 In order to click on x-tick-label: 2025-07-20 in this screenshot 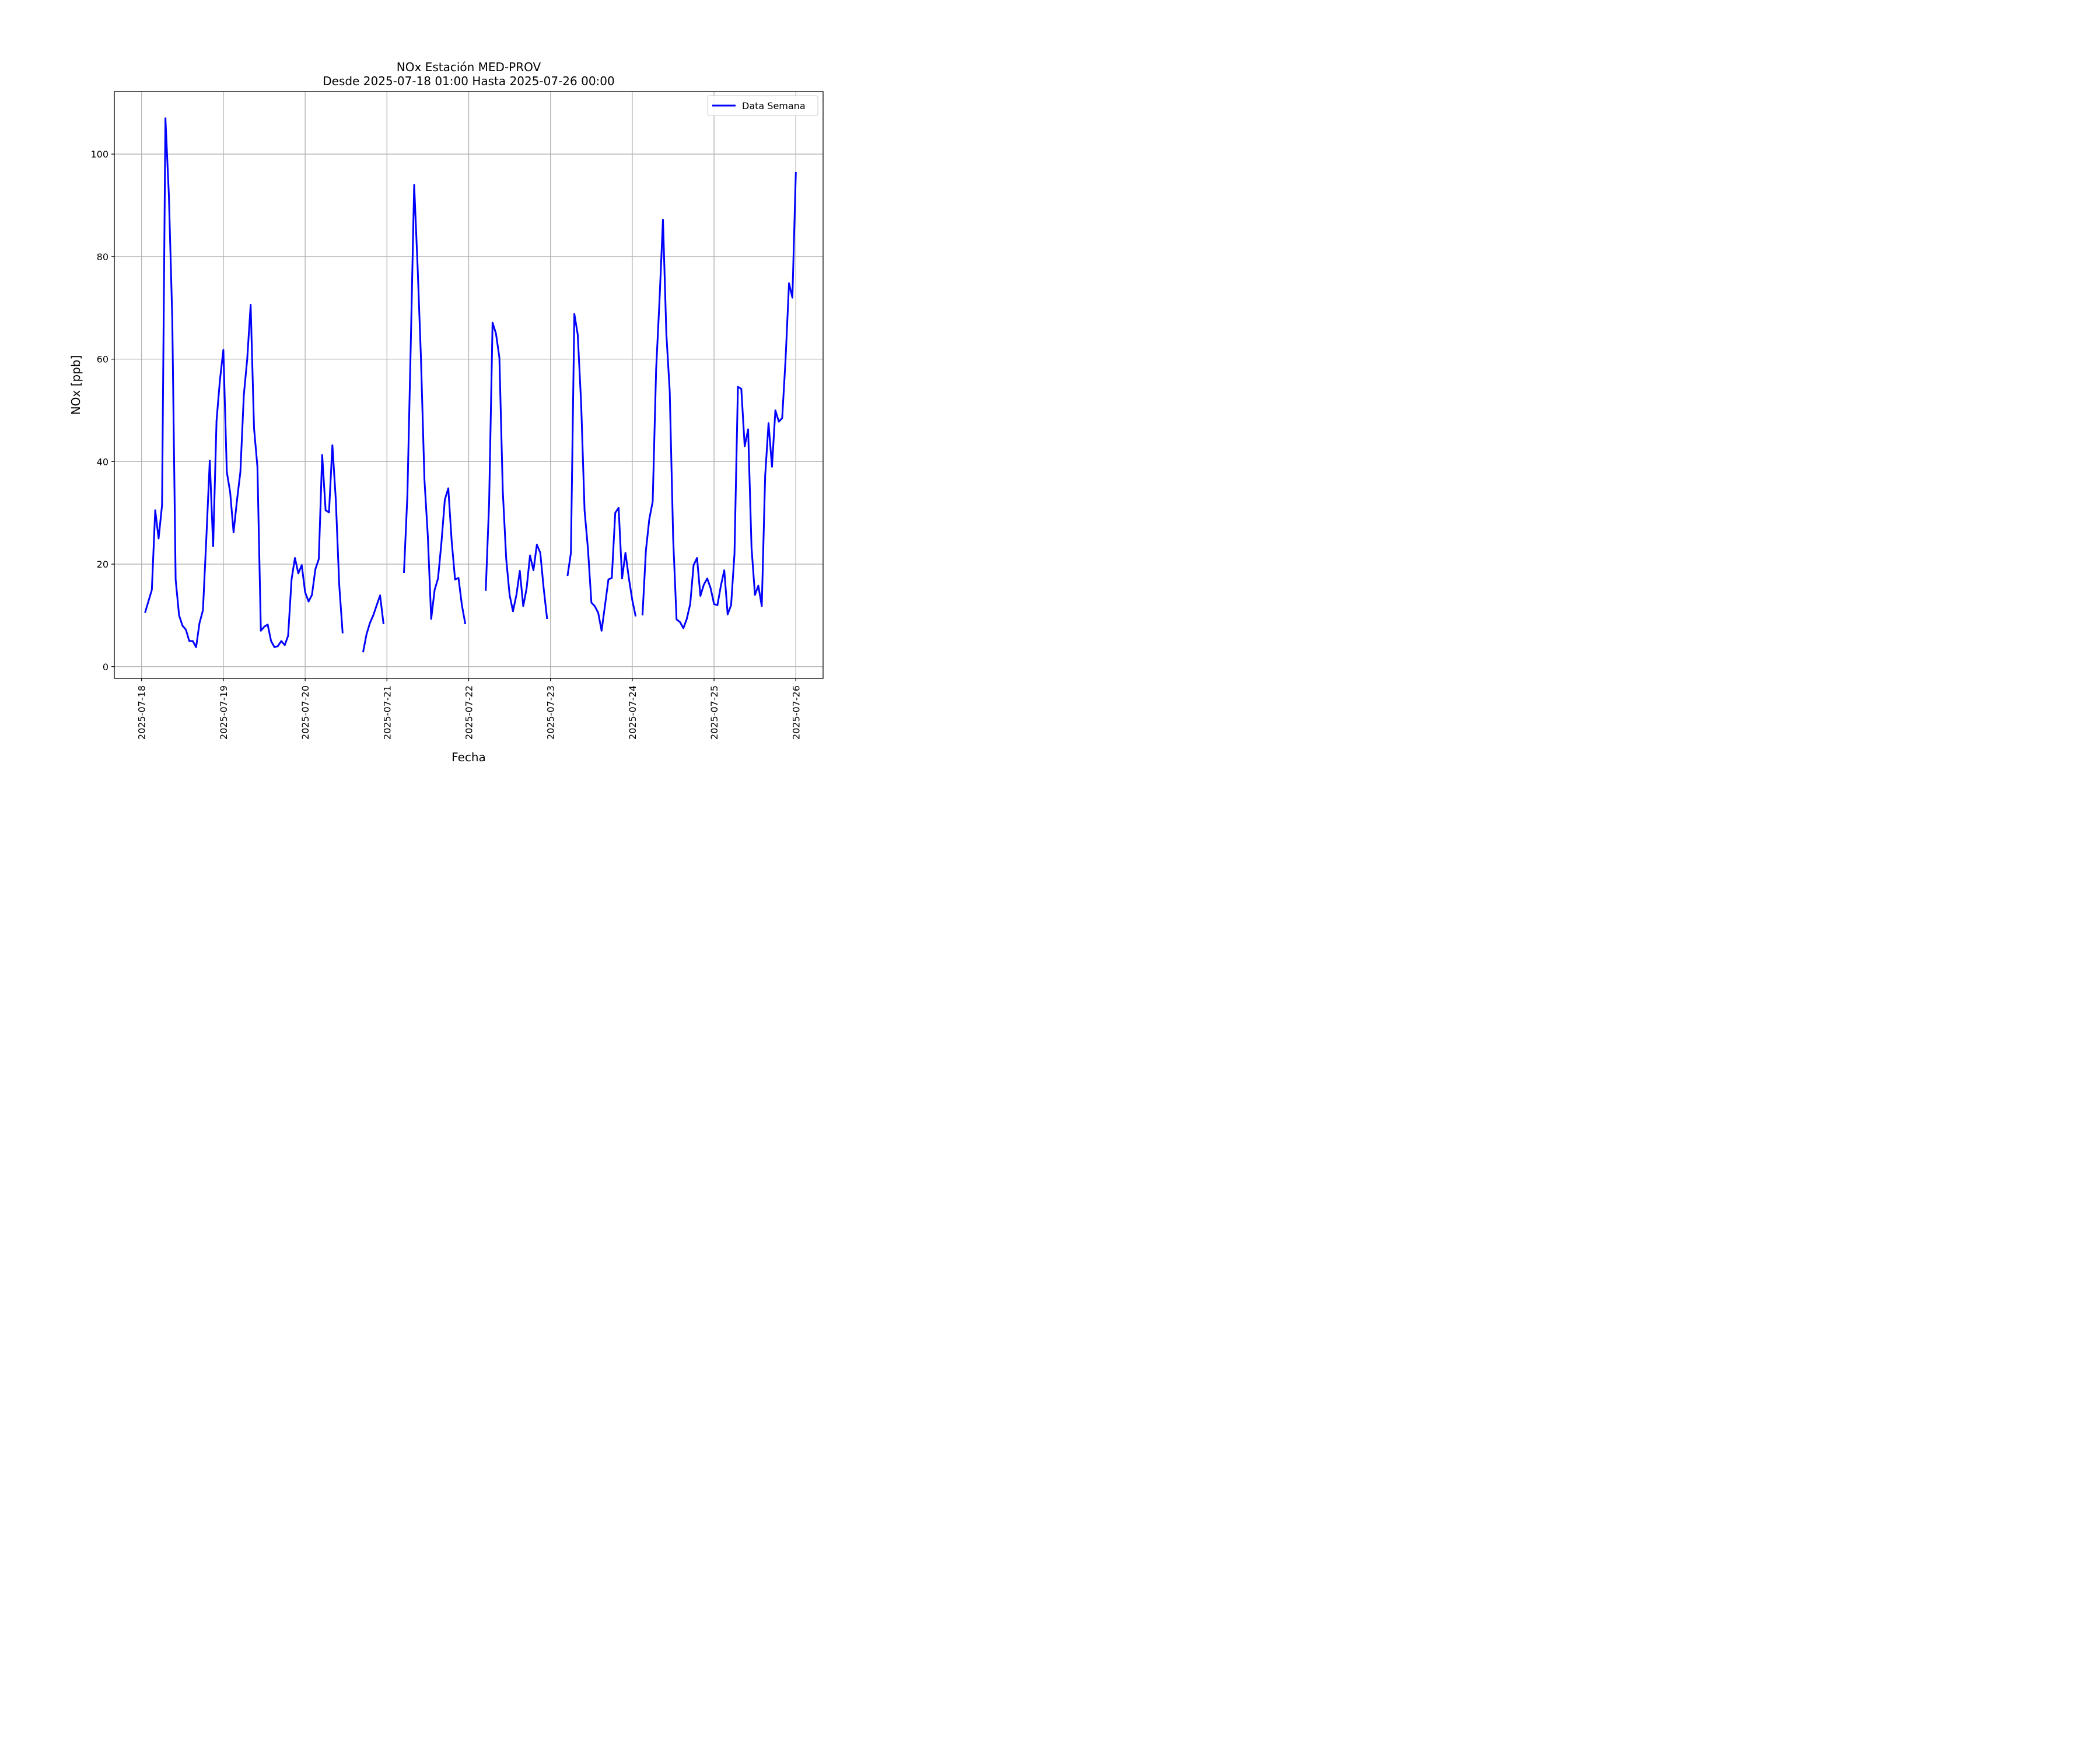, I will do `click(305, 712)`.